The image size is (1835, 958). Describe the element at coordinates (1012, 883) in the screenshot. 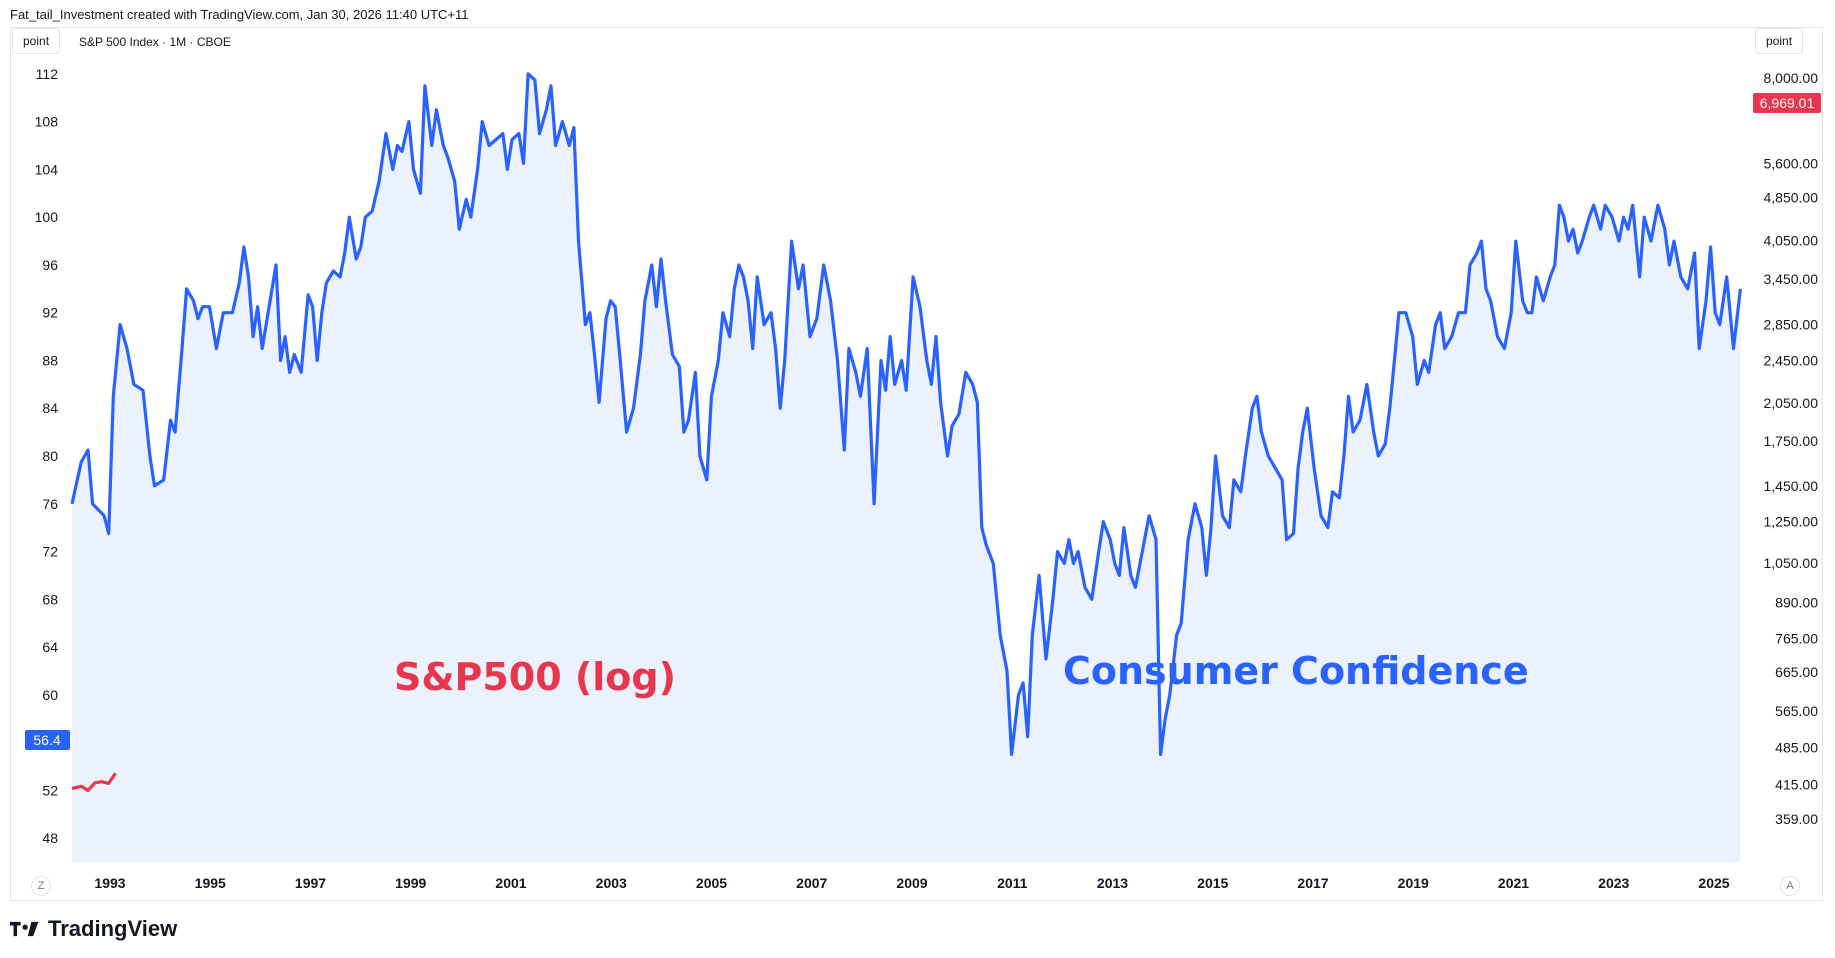

I see `x-axis-tick-label: 2011` at that location.